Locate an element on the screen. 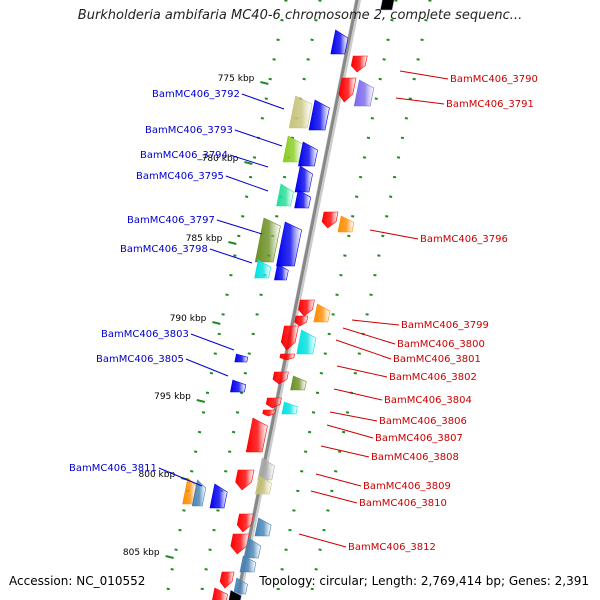 This screenshot has height=600, width=600. scale-tick-label: 775 kbp is located at coordinates (236, 79).